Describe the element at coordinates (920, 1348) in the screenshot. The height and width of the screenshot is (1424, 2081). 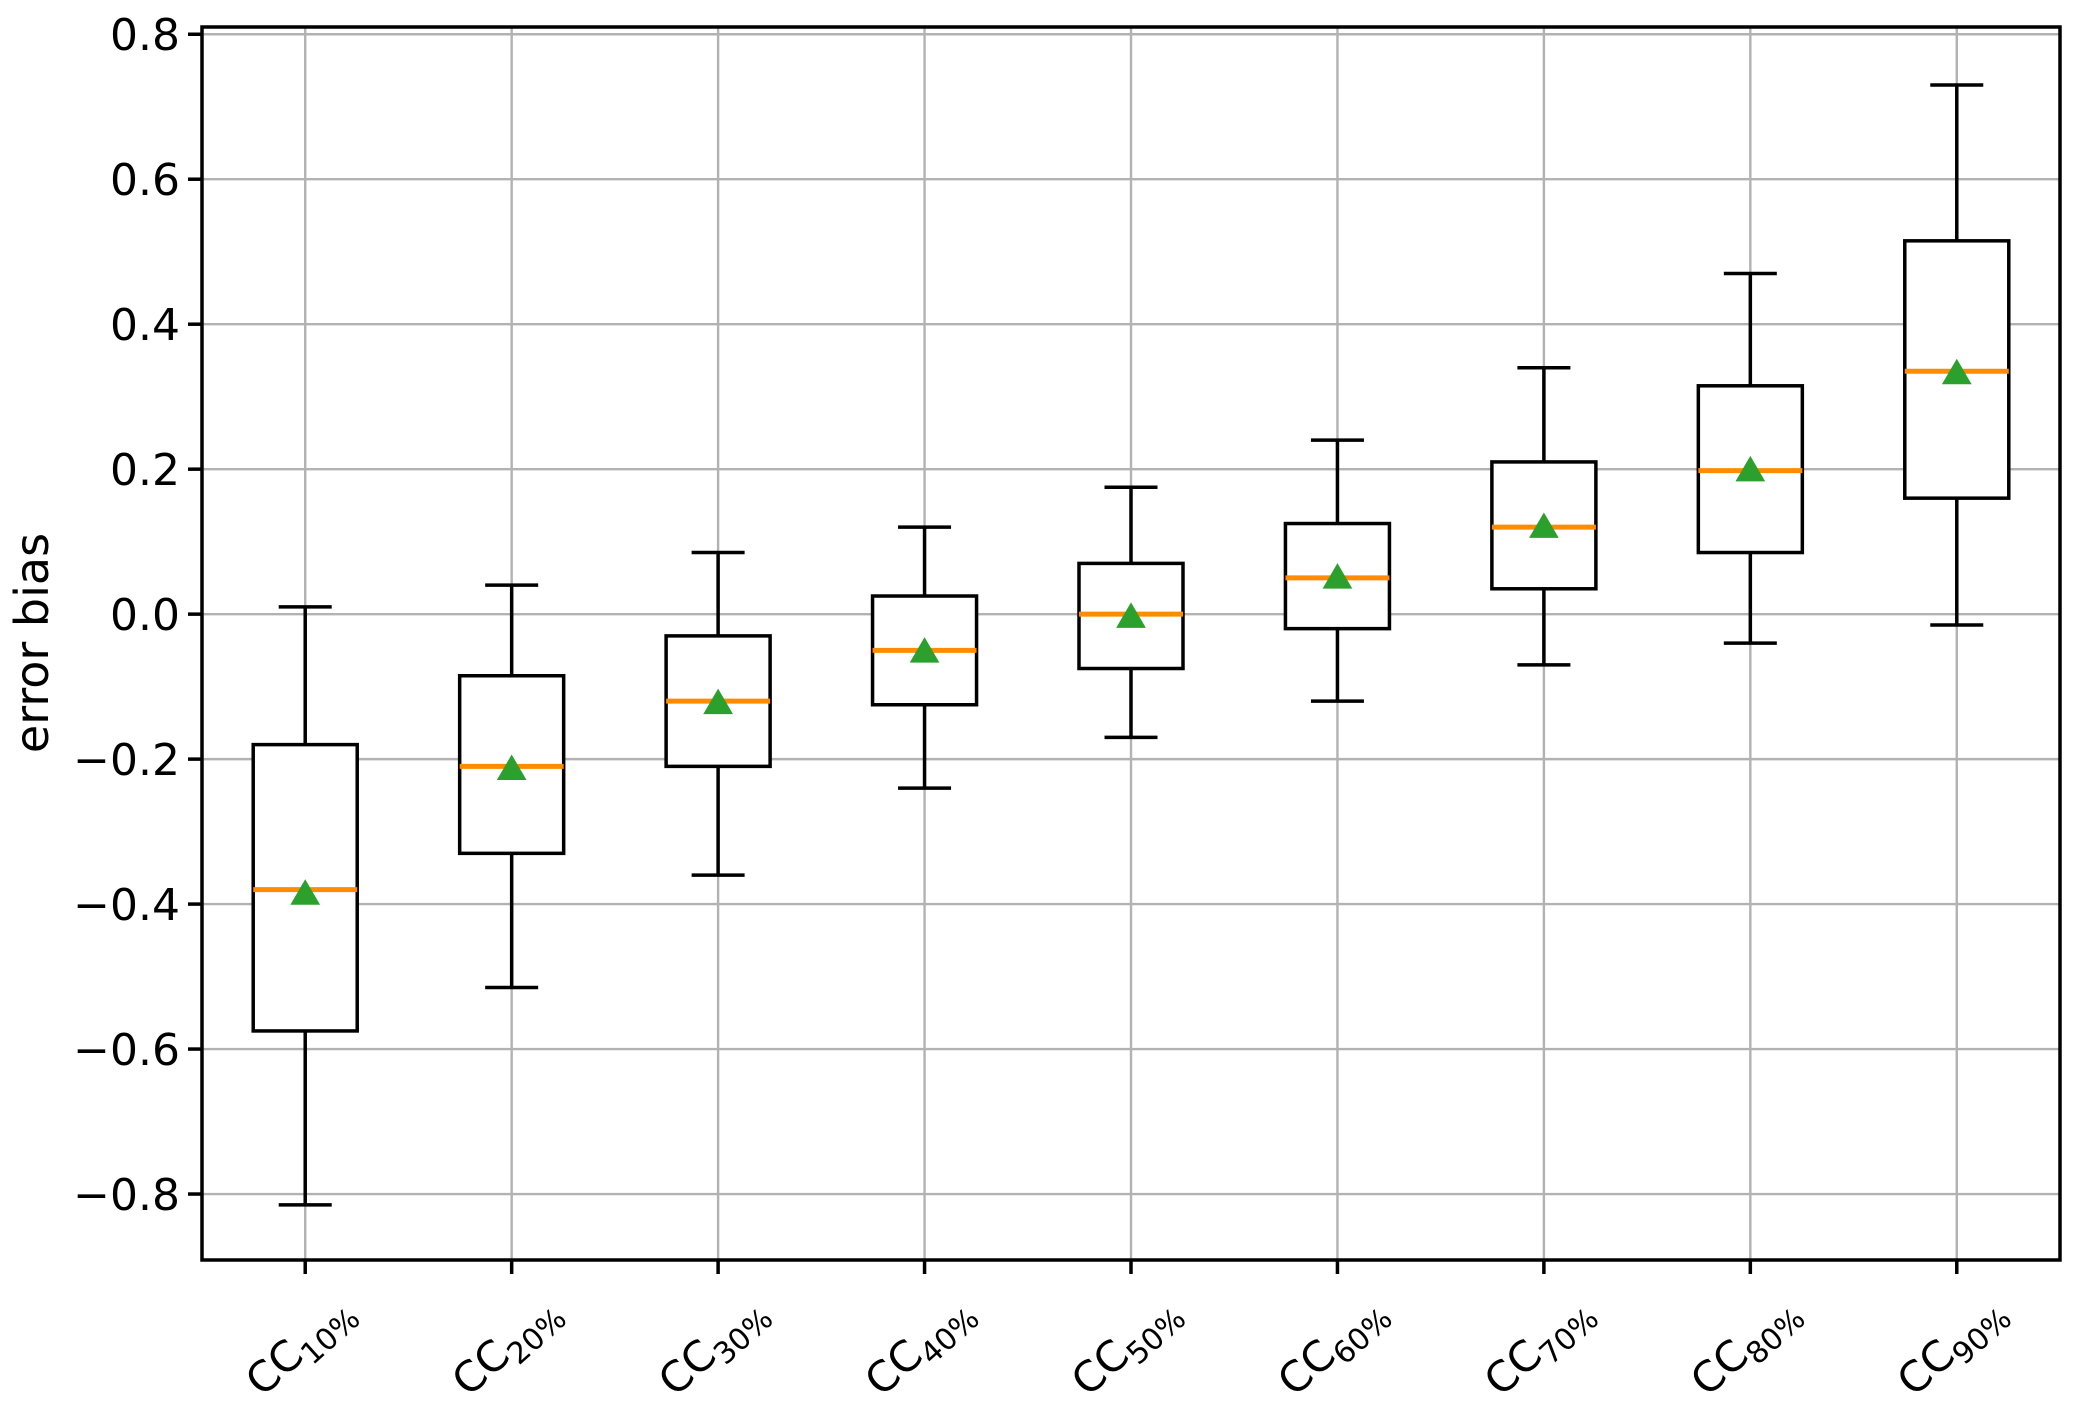
I see `x-tick-label: CC40%` at that location.